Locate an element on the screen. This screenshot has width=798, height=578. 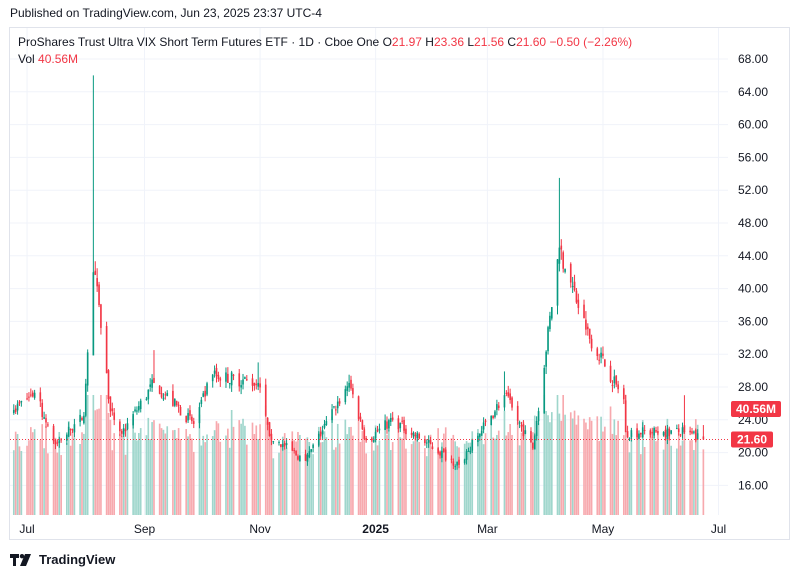
y-tick-label: 32.00 is located at coordinates (753, 354).